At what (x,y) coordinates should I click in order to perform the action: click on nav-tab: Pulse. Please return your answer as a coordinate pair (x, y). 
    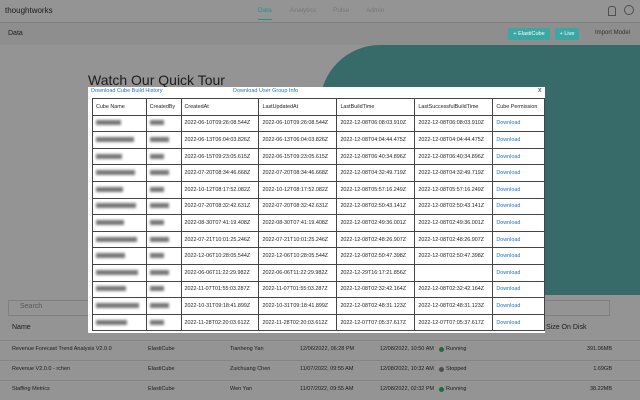
    Looking at the image, I should click on (341, 10).